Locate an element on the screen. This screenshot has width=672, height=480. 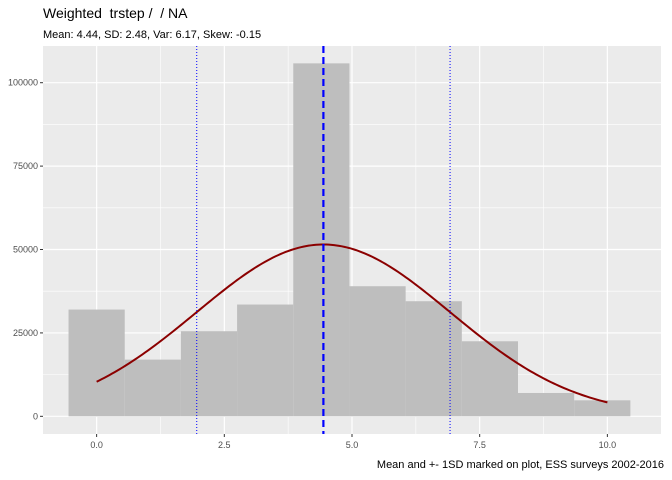
y-tick-label: 100000 is located at coordinates (23, 83).